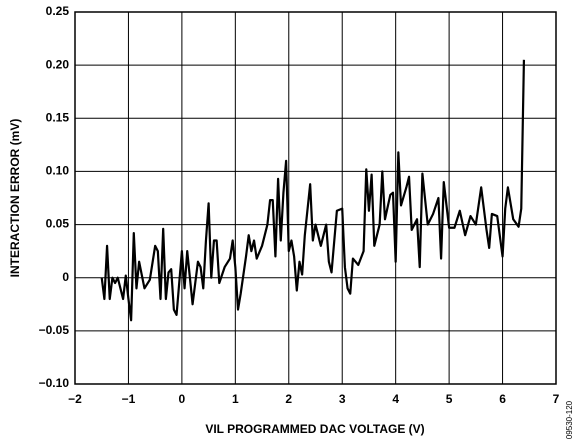 This screenshot has height=444, width=576. What do you see at coordinates (129, 399) in the screenshot?
I see `x-tick-label: −1` at bounding box center [129, 399].